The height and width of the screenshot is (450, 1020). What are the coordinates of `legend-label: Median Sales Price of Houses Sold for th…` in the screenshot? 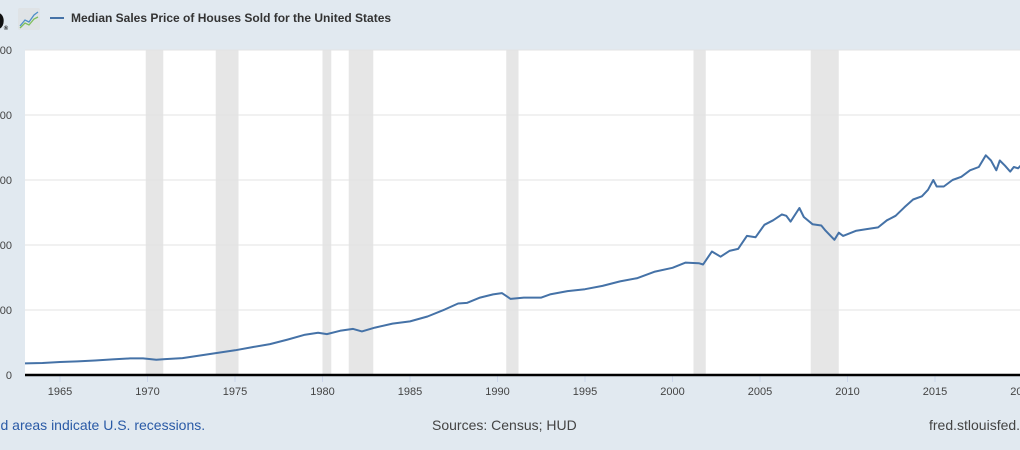 It's located at (231, 18).